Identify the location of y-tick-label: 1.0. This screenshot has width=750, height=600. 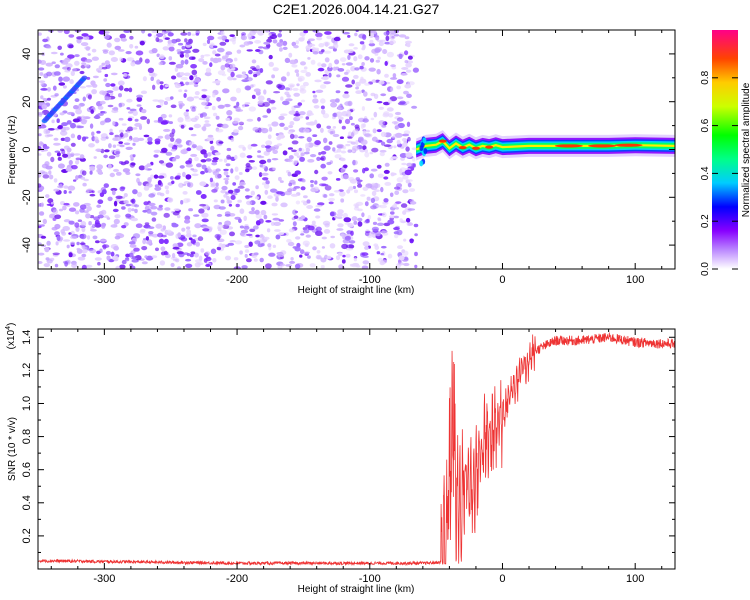
(27, 403).